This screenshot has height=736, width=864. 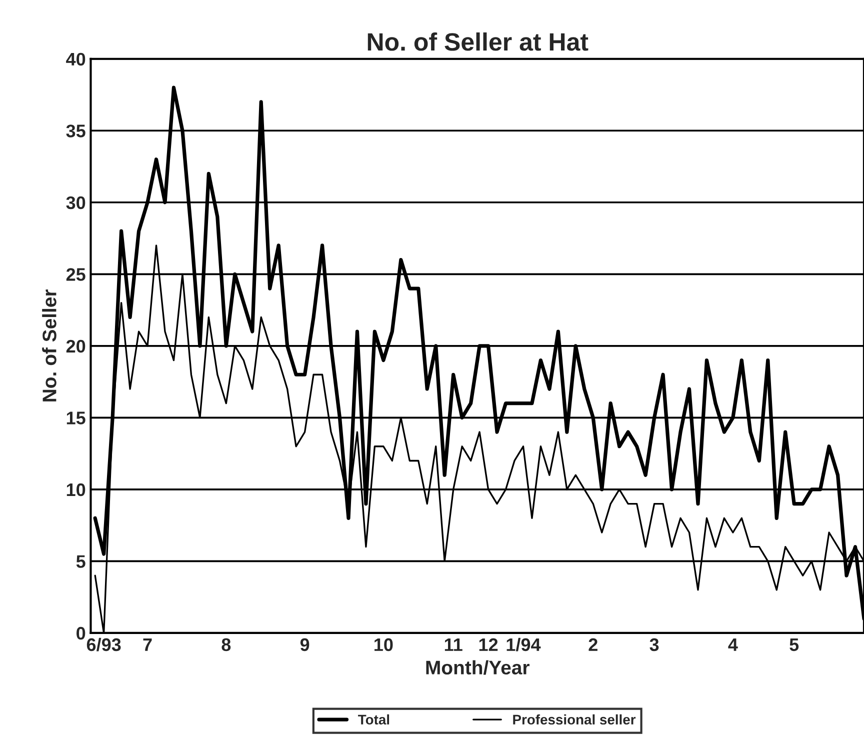 What do you see at coordinates (76, 418) in the screenshot?
I see `y-tick-label: 15` at bounding box center [76, 418].